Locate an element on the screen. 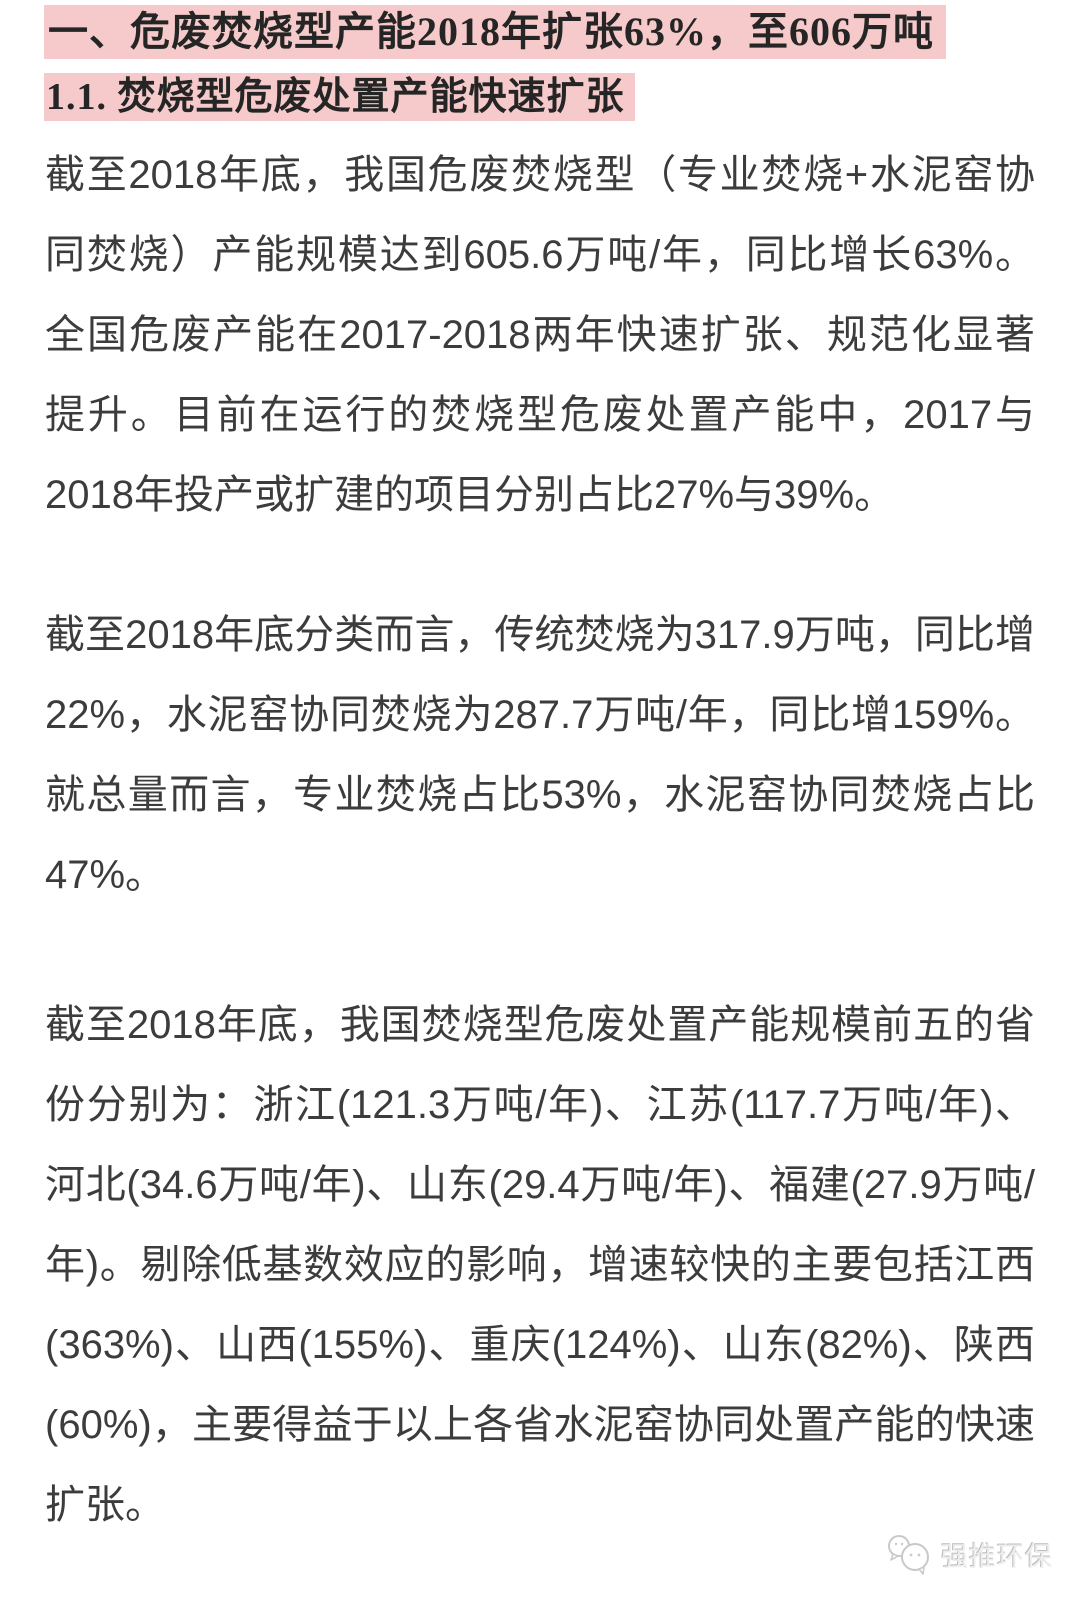 The width and height of the screenshot is (1079, 1599). subsection-heading-row: 1.1. 焚烧型危废处置产能快速扩张 is located at coordinates (561, 90).